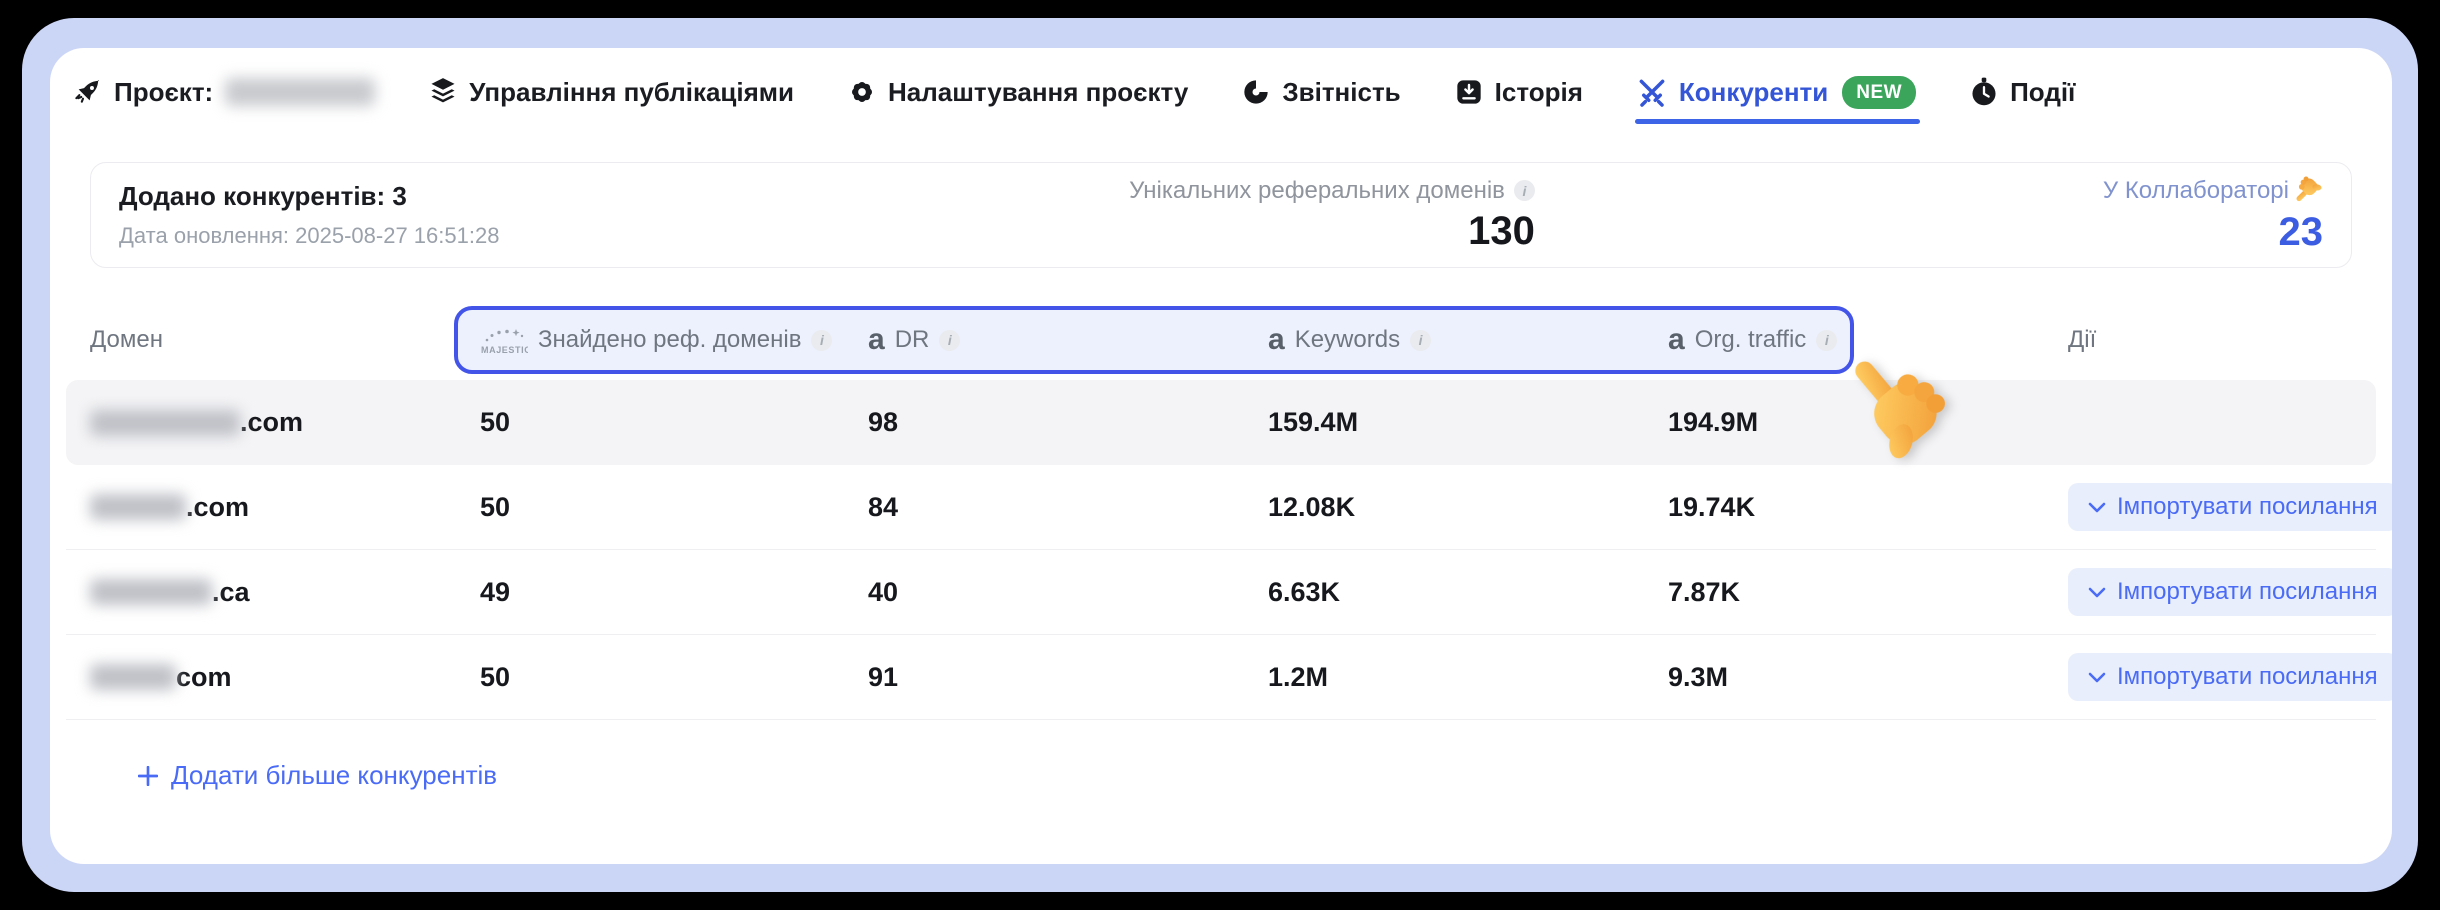 This screenshot has width=2440, height=910. I want to click on nav-item-label: Конкуренти, so click(1753, 91).